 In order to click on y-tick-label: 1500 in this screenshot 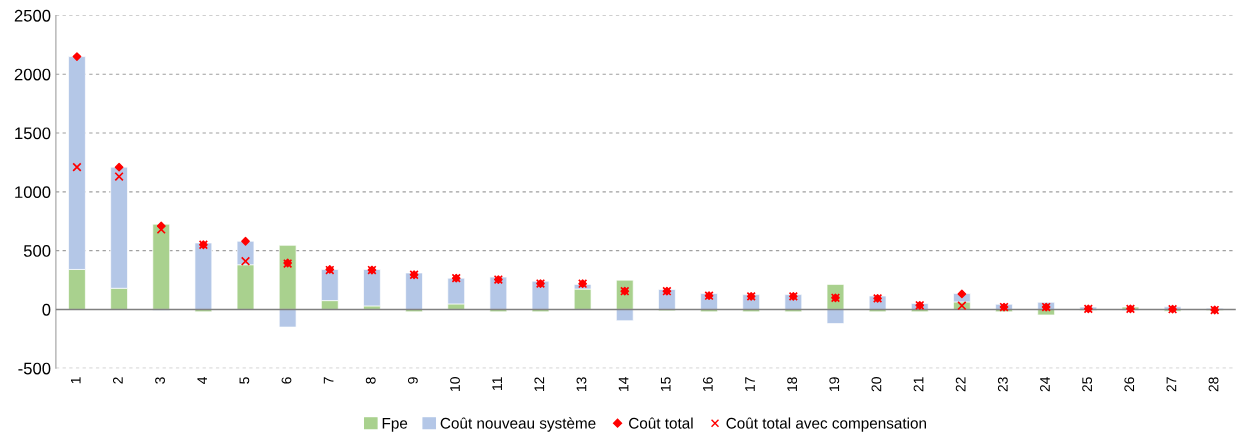, I will do `click(33, 133)`.